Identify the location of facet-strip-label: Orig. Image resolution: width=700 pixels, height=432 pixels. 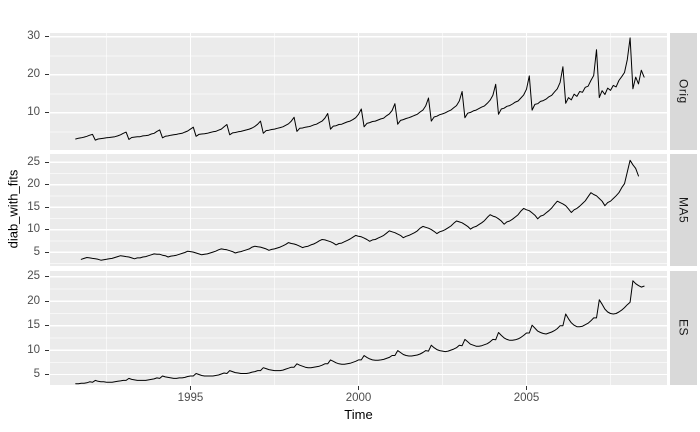
(683, 91).